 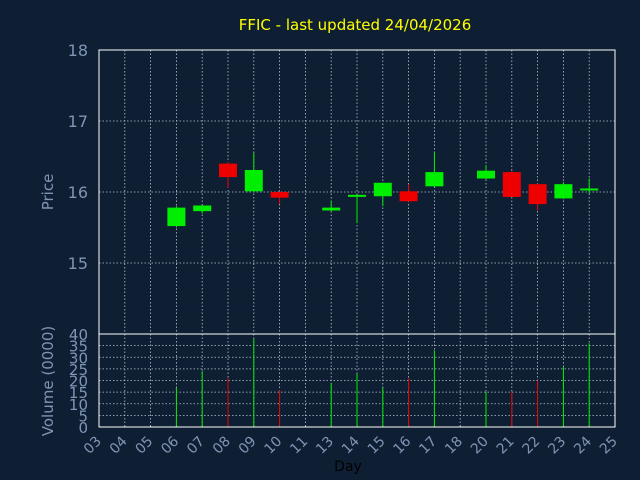 I want to click on x-tick-label: 21, so click(x=506, y=446).